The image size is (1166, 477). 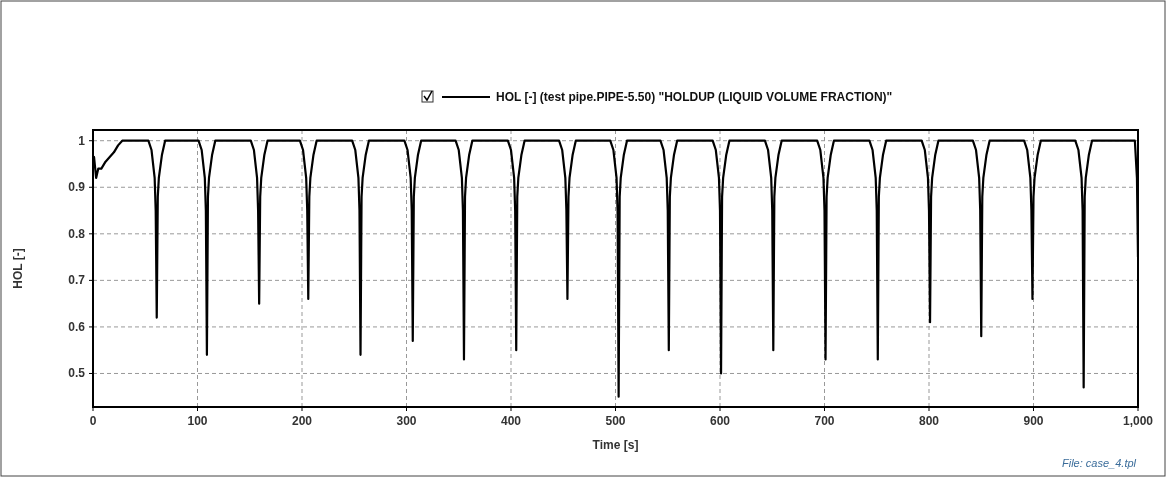 What do you see at coordinates (511, 421) in the screenshot?
I see `x-tick-label: 400` at bounding box center [511, 421].